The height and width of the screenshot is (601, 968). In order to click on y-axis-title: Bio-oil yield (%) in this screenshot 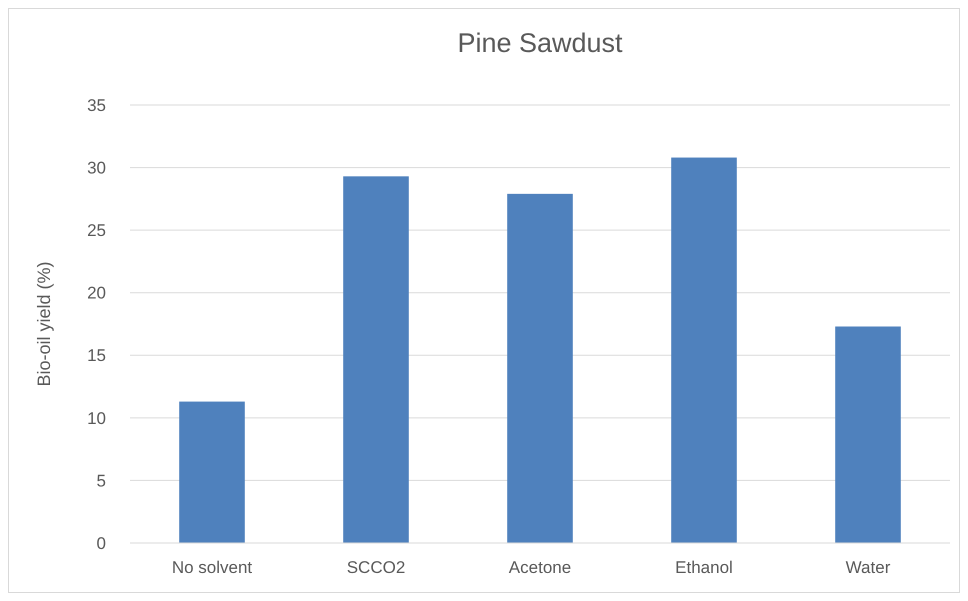, I will do `click(44, 324)`.